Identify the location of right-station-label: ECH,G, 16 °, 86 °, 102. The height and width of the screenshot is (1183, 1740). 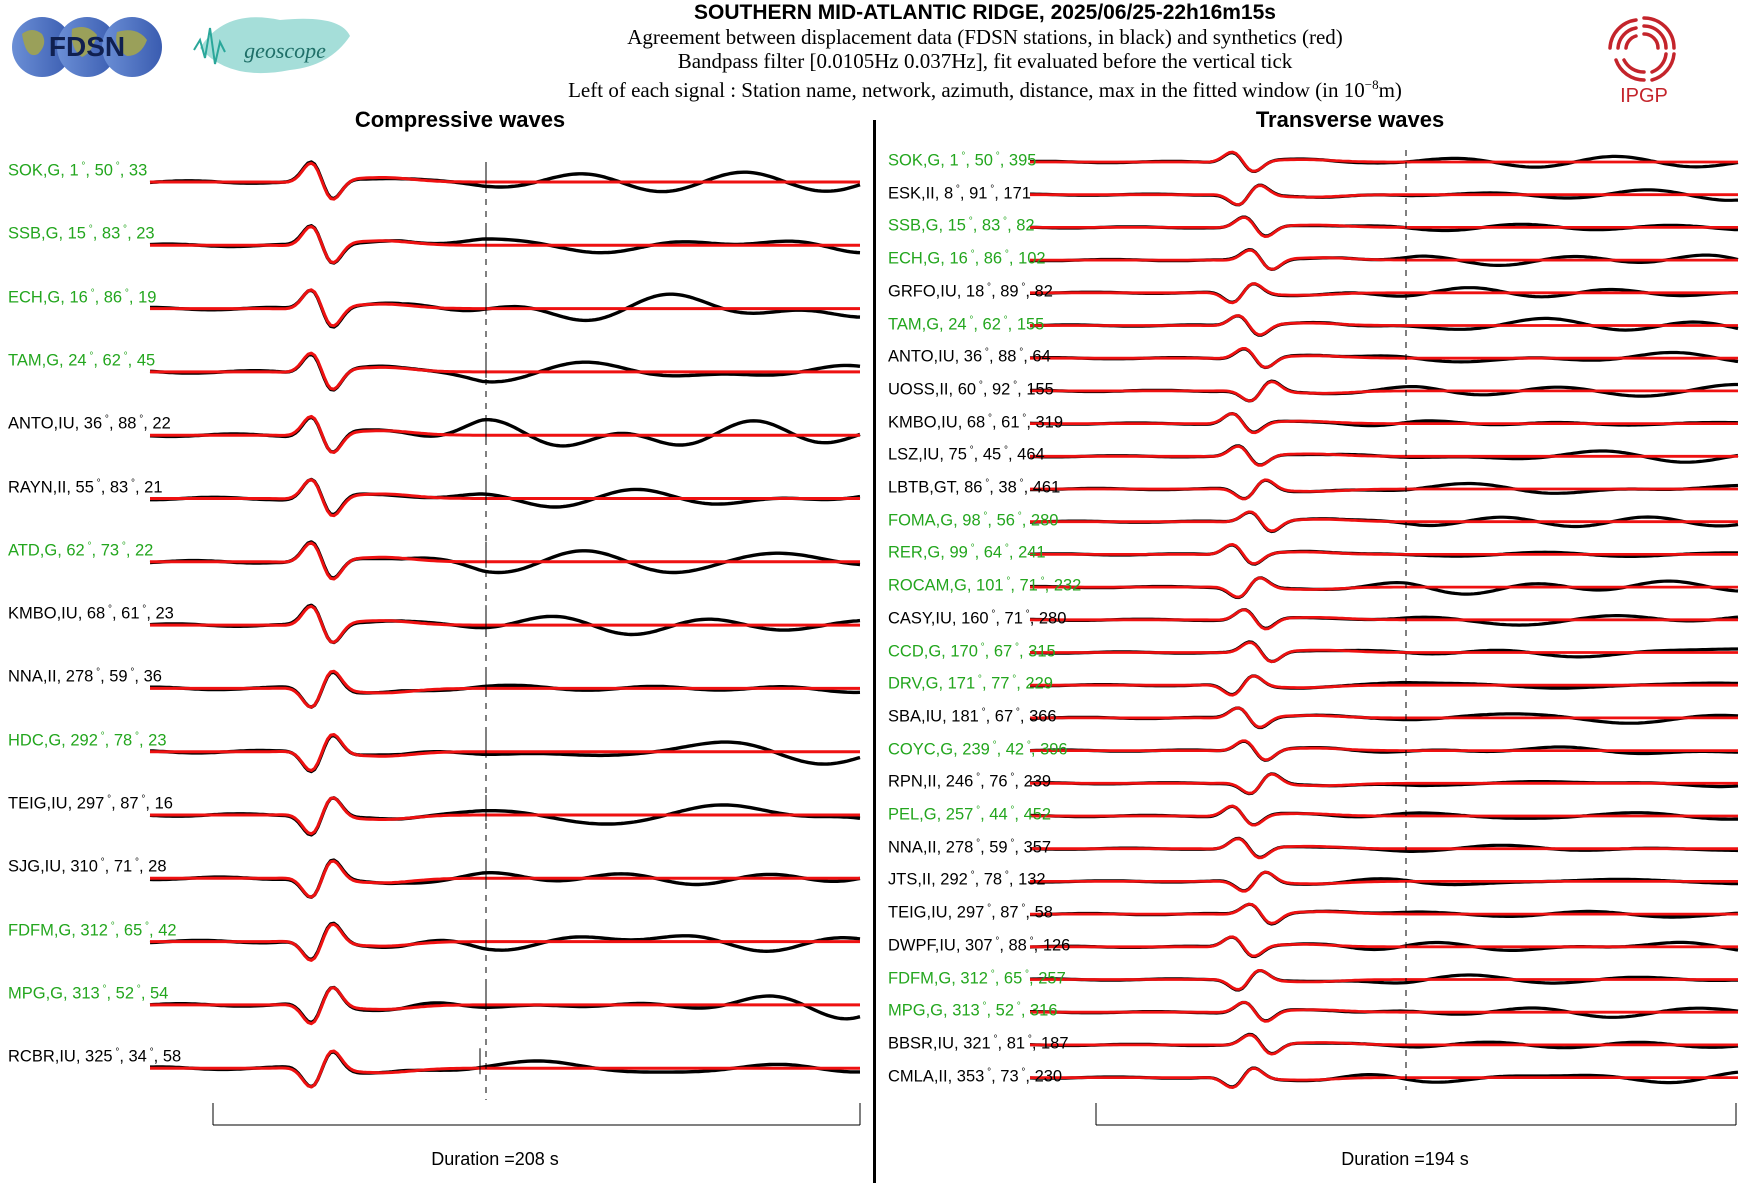
(967, 258).